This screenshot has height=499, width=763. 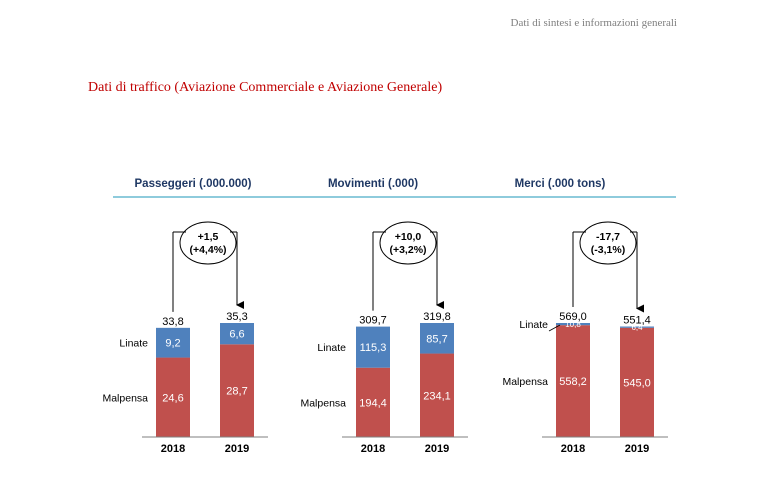 What do you see at coordinates (437, 317) in the screenshot?
I see `total-label-2019: 319,8` at bounding box center [437, 317].